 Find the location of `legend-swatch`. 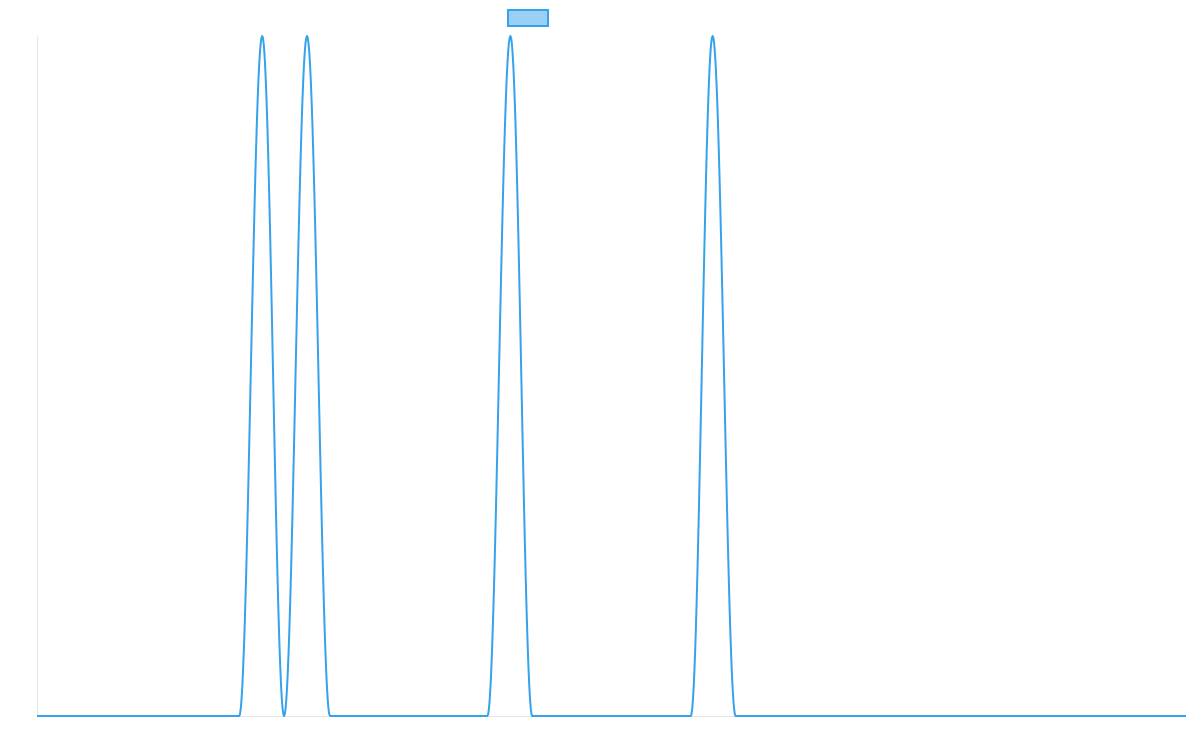

legend-swatch is located at coordinates (528, 18).